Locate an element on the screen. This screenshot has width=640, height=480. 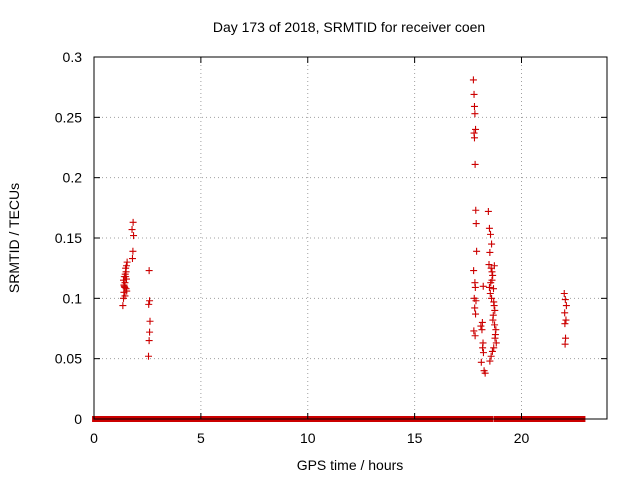
y-tick-label: 0.05 is located at coordinates (68, 359).